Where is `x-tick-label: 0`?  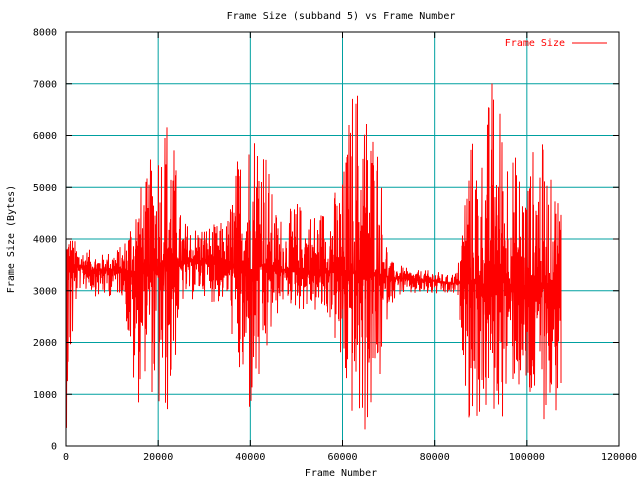 x-tick-label: 0 is located at coordinates (66, 457).